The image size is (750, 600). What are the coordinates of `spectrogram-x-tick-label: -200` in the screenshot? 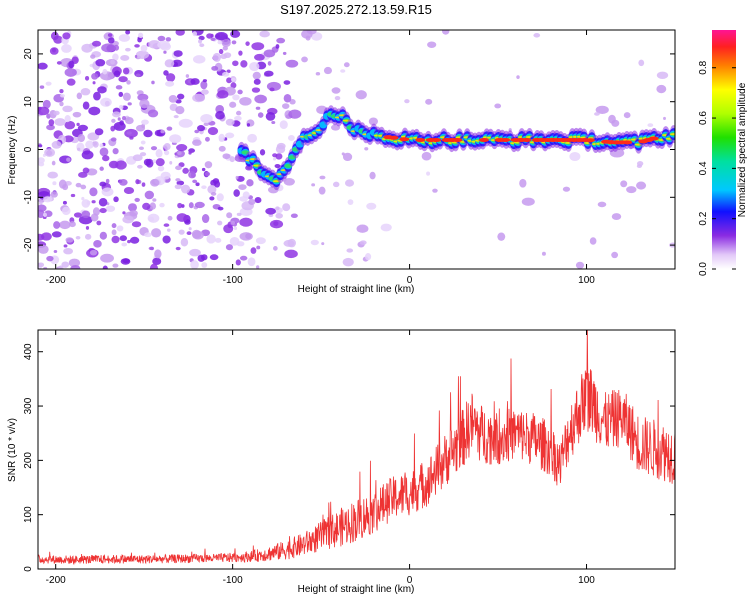 It's located at (56, 280).